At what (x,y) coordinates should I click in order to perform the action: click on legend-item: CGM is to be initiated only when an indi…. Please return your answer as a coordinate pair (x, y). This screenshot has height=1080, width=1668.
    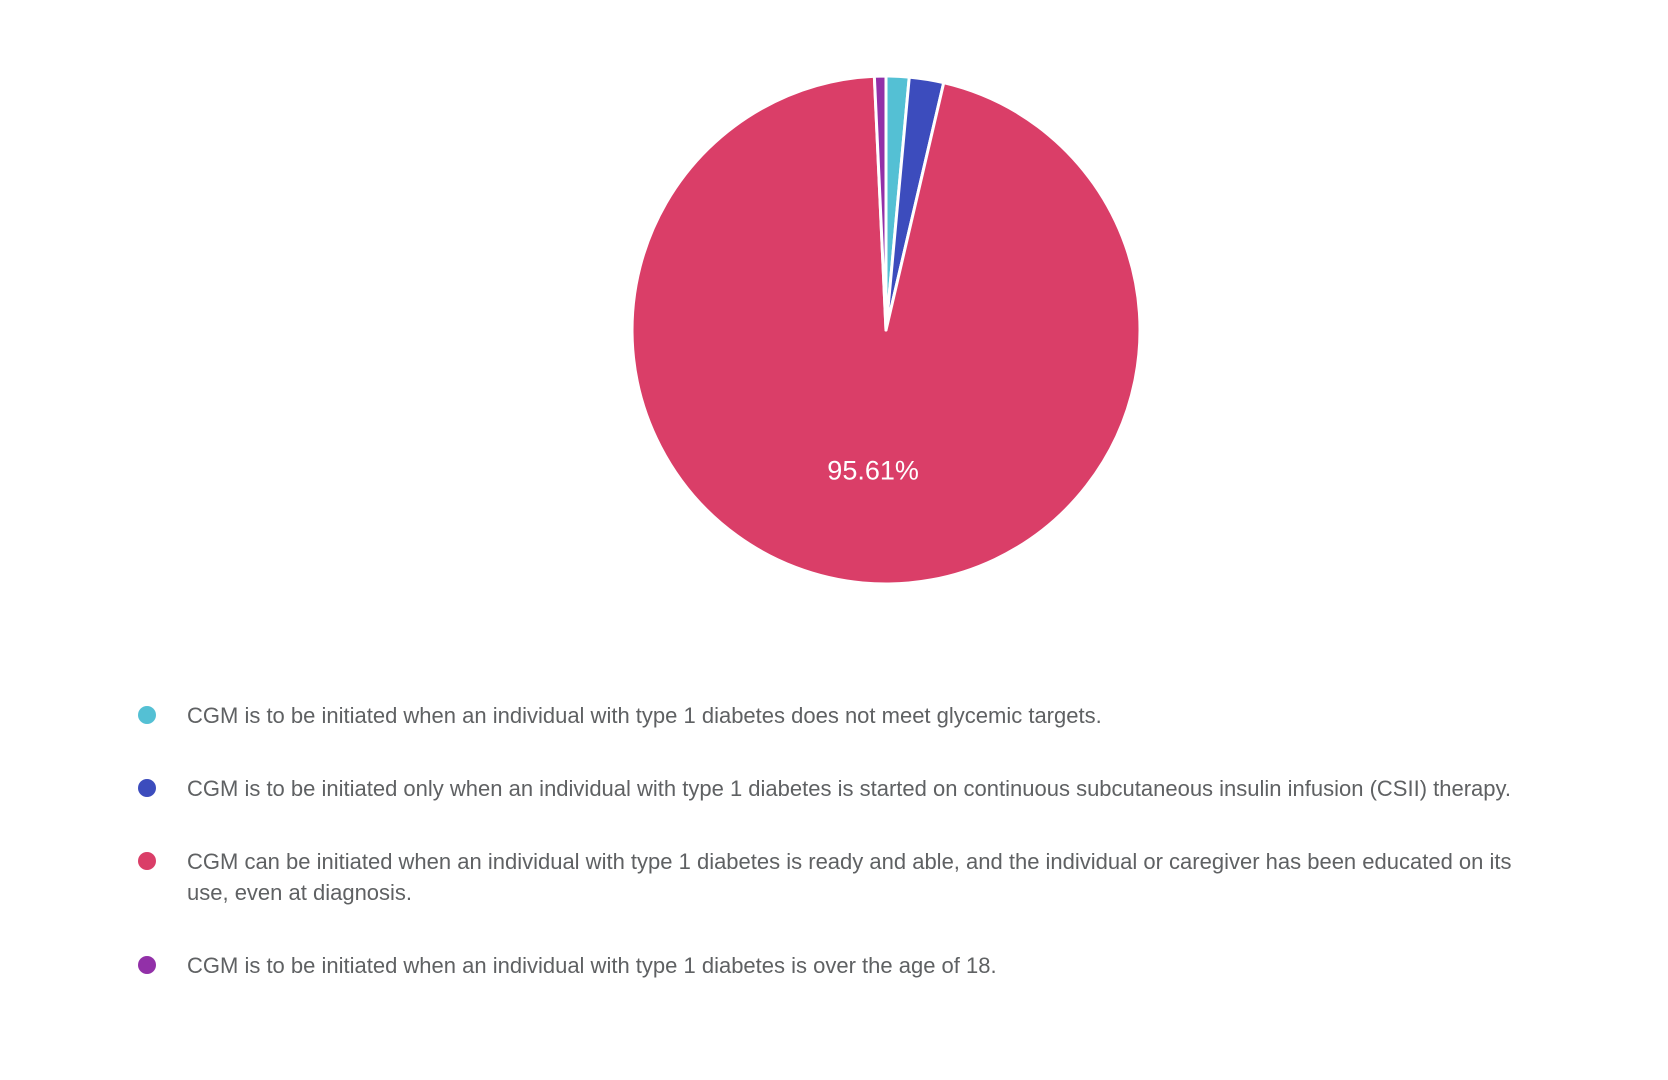
    Looking at the image, I should click on (842, 788).